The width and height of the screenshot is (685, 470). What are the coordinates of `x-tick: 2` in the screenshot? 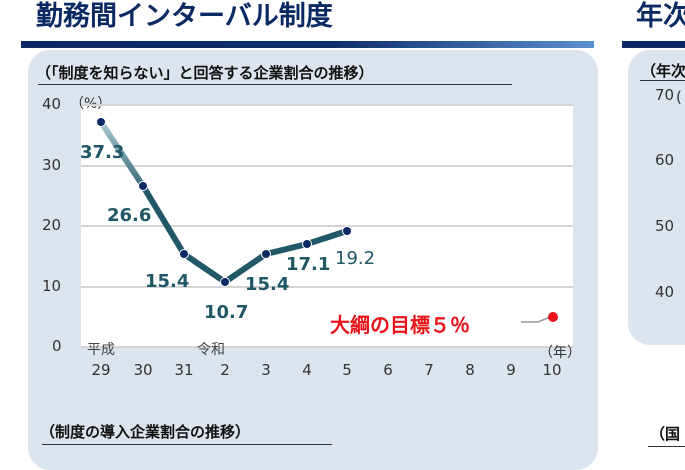 It's located at (225, 370).